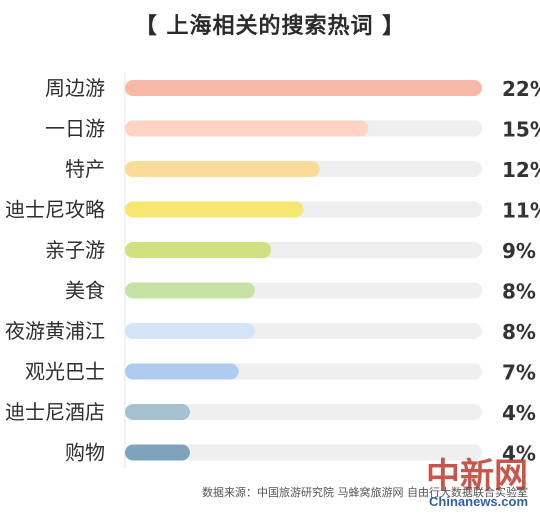 The height and width of the screenshot is (521, 540). What do you see at coordinates (55, 412) in the screenshot?
I see `category-label: 迪士尼酒店` at bounding box center [55, 412].